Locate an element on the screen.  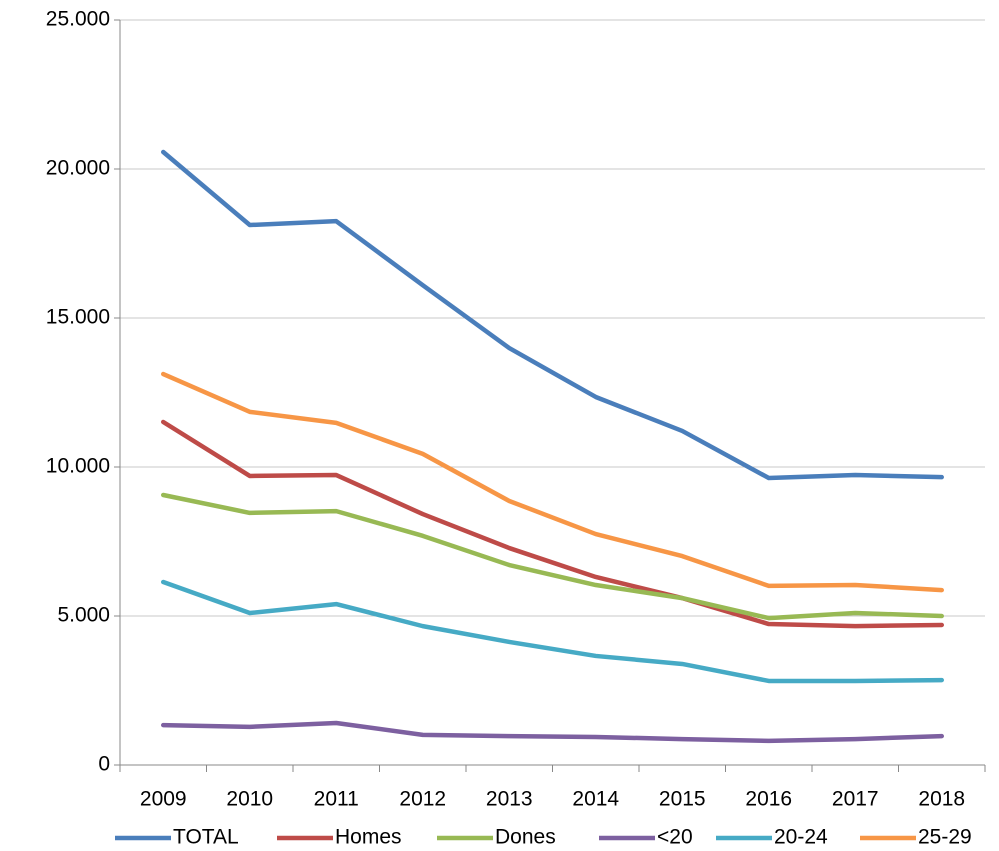
x-tick-label: 2017 is located at coordinates (855, 799).